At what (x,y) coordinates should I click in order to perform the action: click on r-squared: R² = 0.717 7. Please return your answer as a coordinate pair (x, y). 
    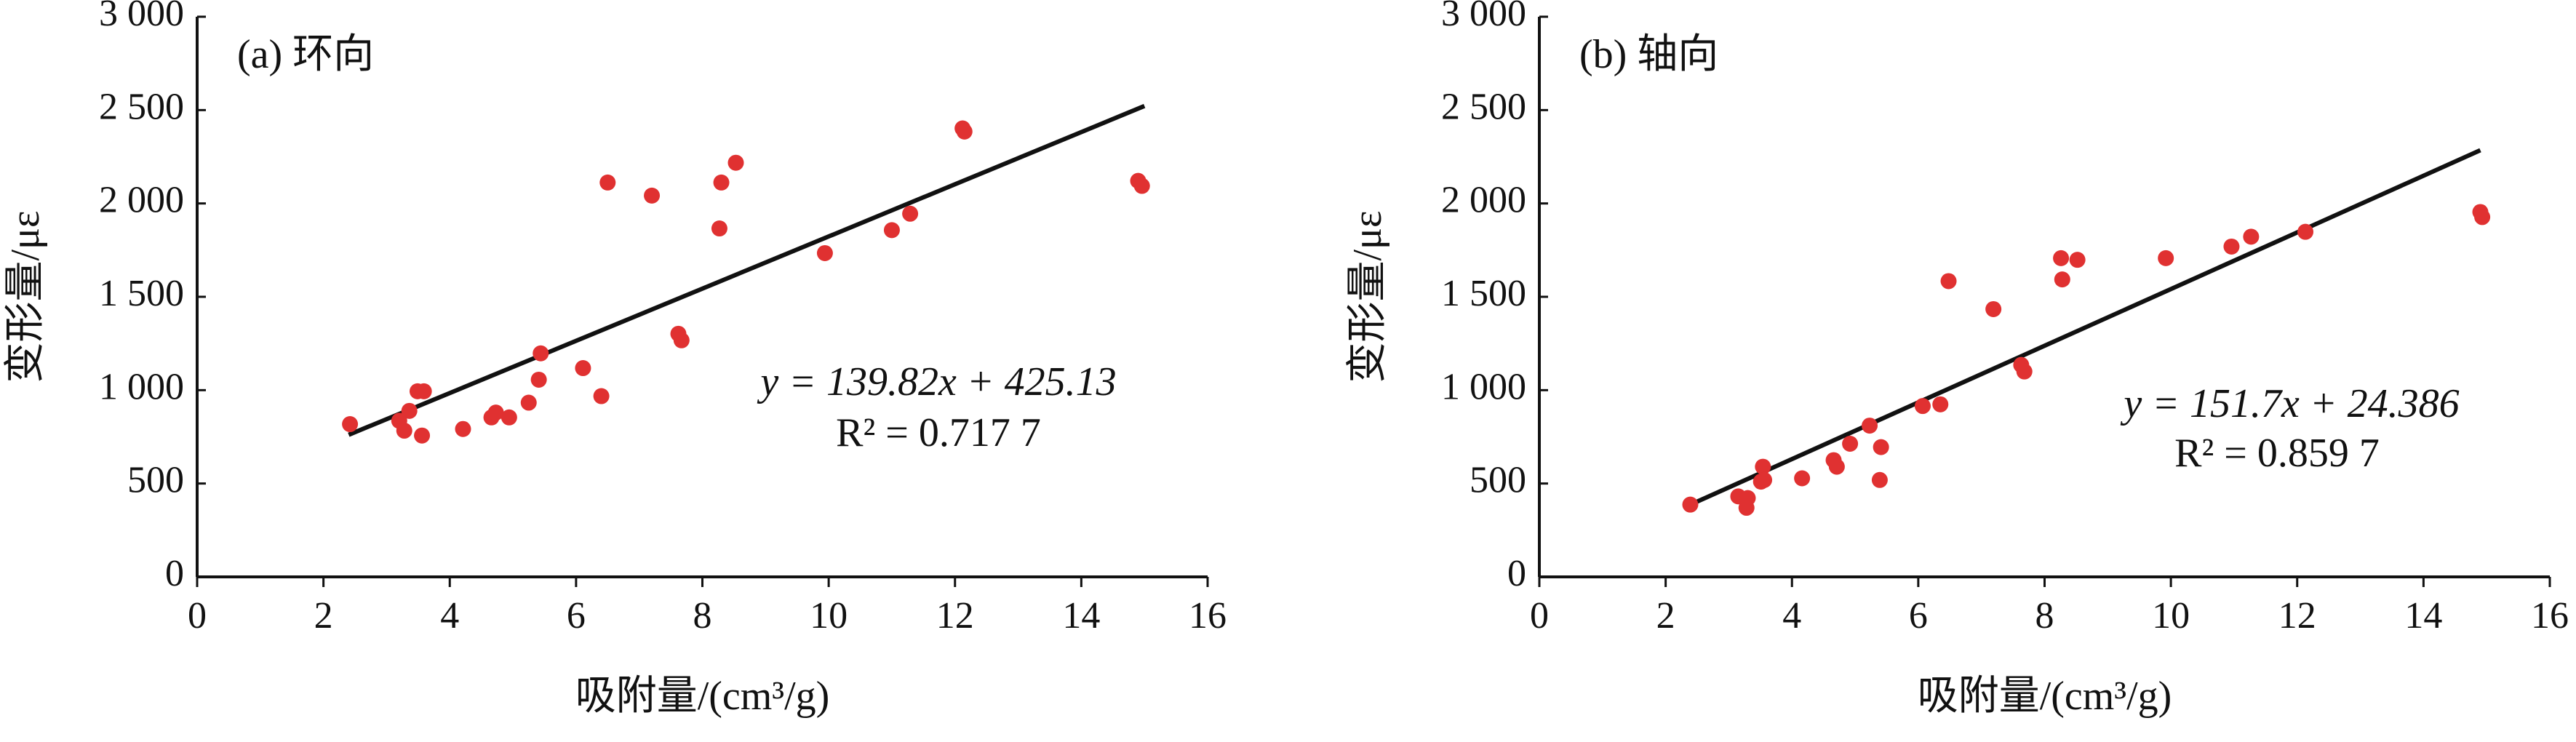
    Looking at the image, I should click on (938, 432).